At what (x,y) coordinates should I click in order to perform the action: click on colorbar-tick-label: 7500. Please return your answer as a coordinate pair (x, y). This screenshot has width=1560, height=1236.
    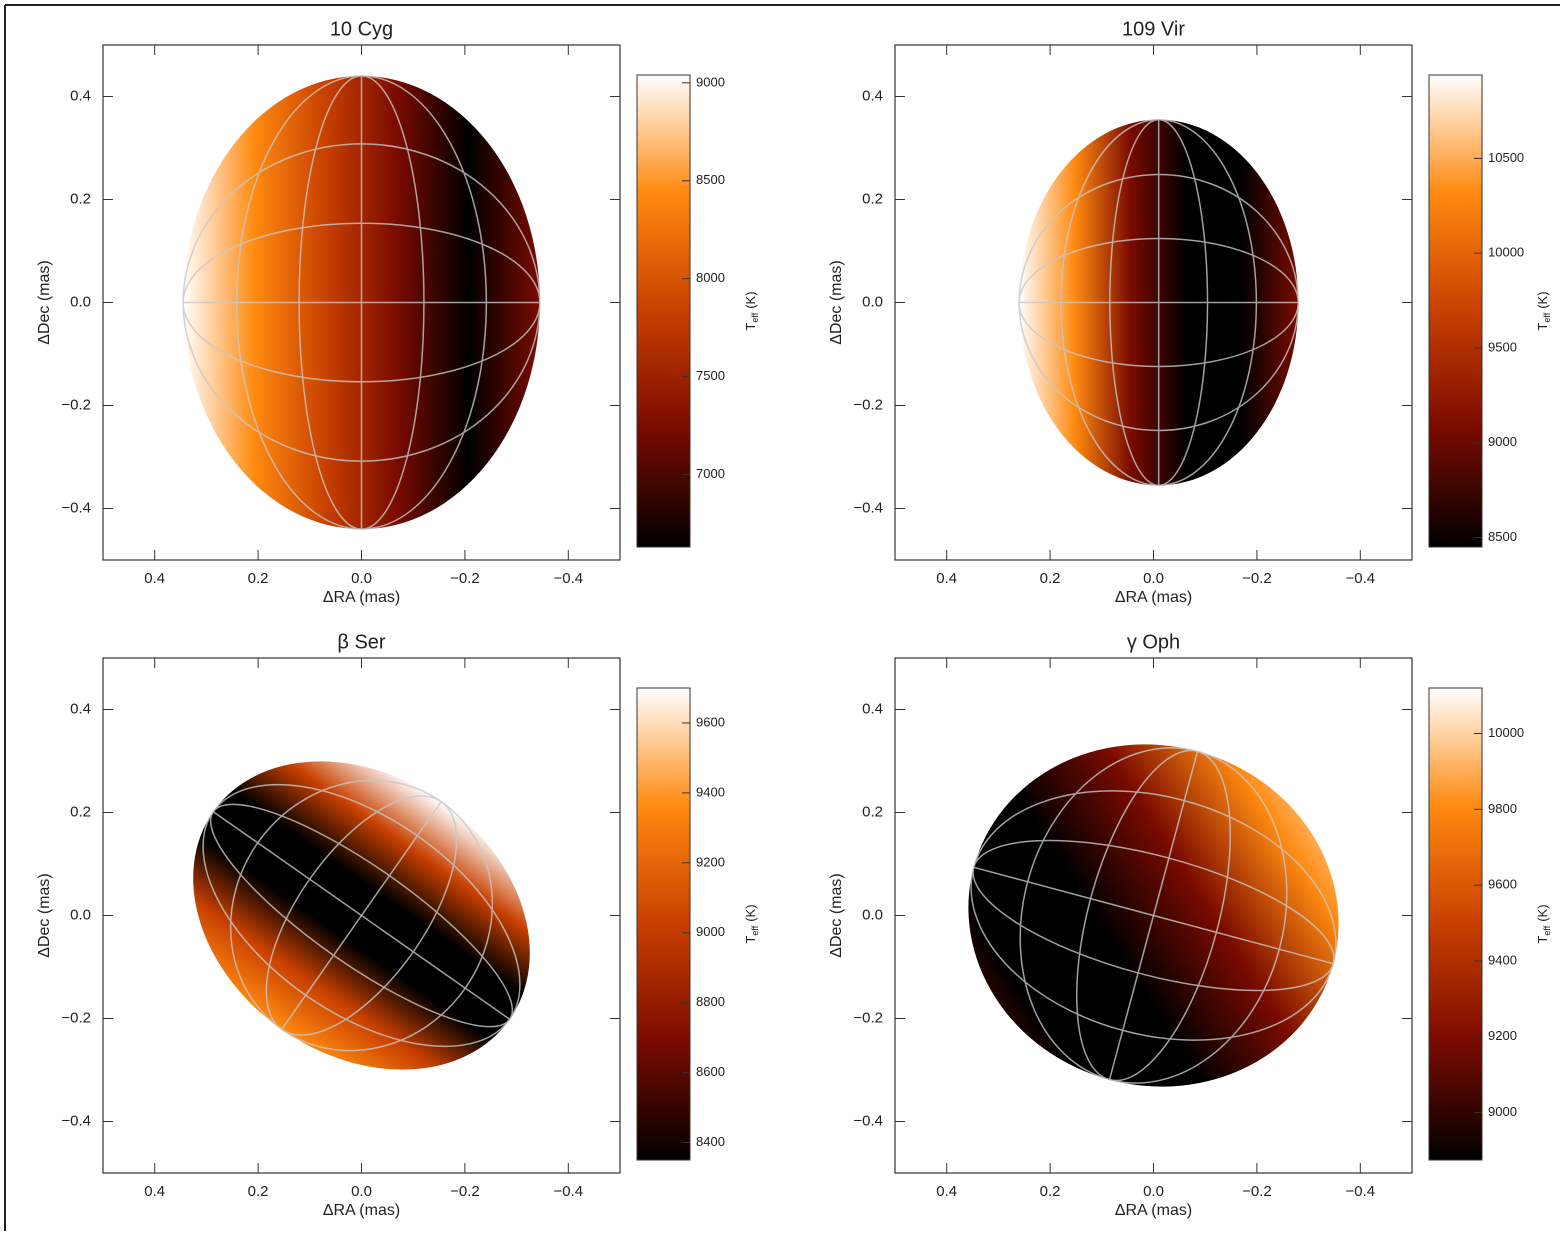
    Looking at the image, I should click on (710, 375).